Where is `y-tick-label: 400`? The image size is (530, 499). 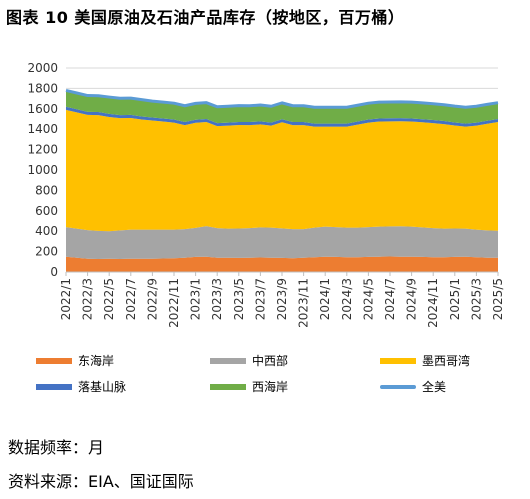 y-tick-label: 400 is located at coordinates (46, 231).